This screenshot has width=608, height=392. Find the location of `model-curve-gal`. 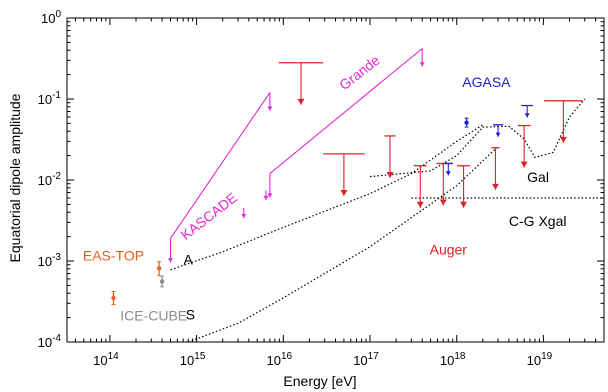

model-curve-gal is located at coordinates (477, 138).